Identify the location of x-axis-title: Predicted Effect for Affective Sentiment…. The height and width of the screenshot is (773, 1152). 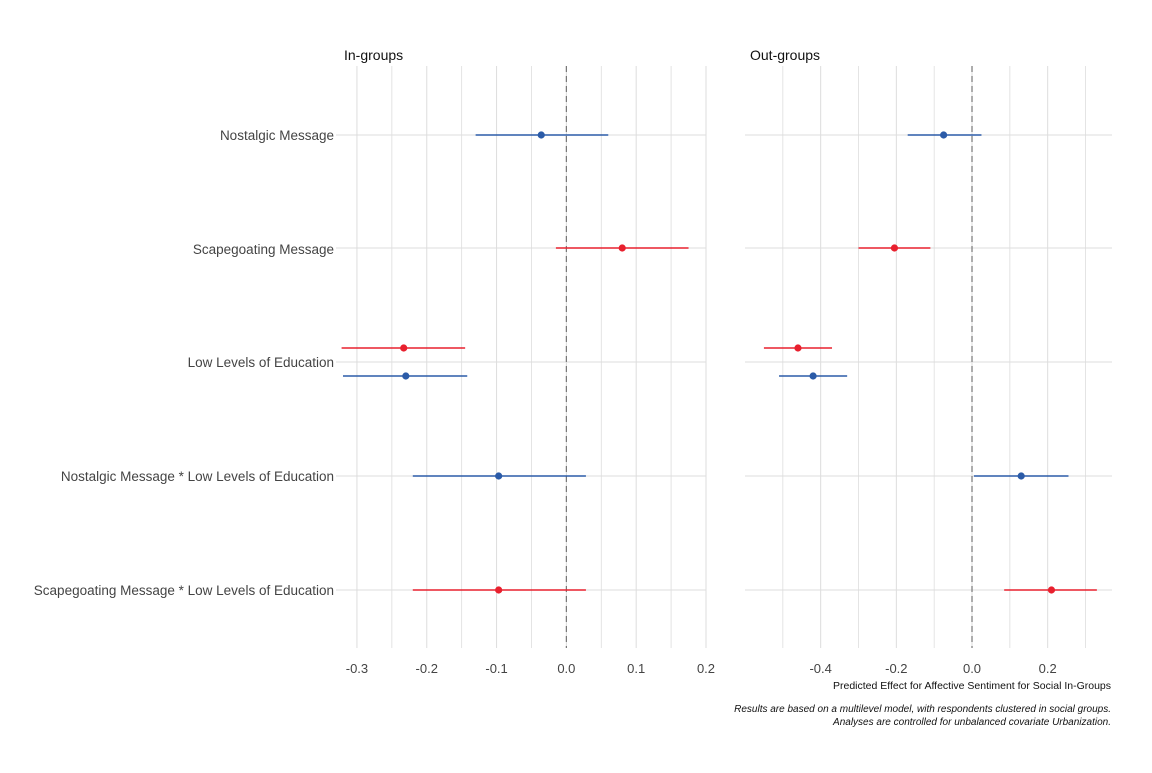
(972, 686).